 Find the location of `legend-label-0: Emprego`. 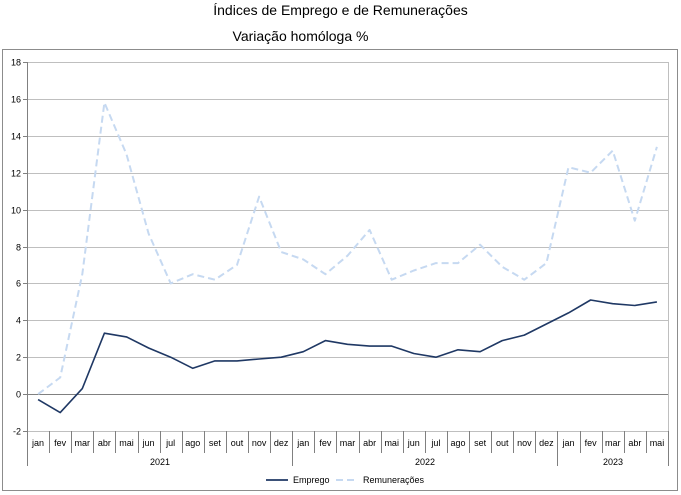

legend-label-0: Emprego is located at coordinates (311, 480).